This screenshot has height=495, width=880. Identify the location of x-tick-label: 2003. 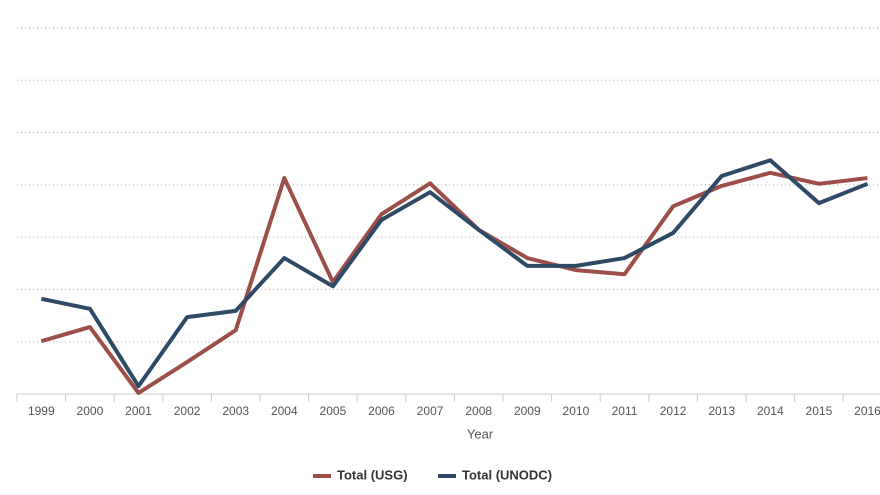
(235, 411).